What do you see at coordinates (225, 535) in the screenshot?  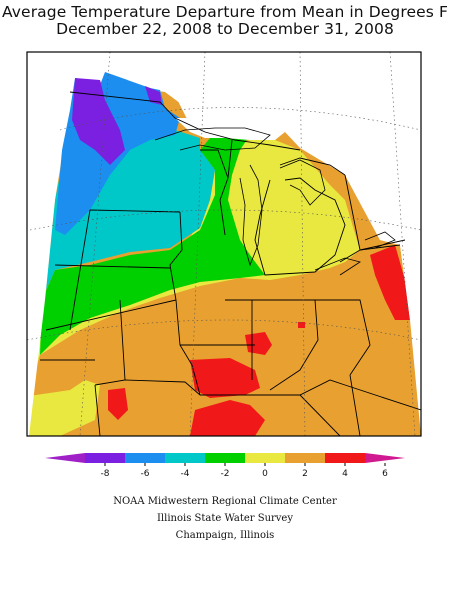 I see `credit-line-3: Champaign, Illinois` at bounding box center [225, 535].